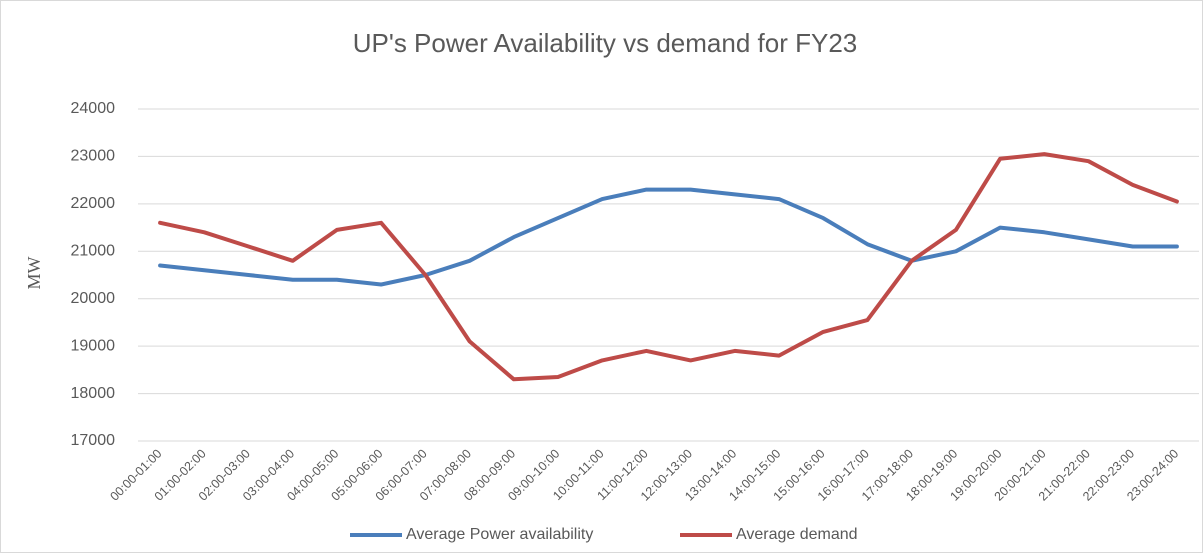  What do you see at coordinates (797, 534) in the screenshot?
I see `legend-label: Average demand` at bounding box center [797, 534].